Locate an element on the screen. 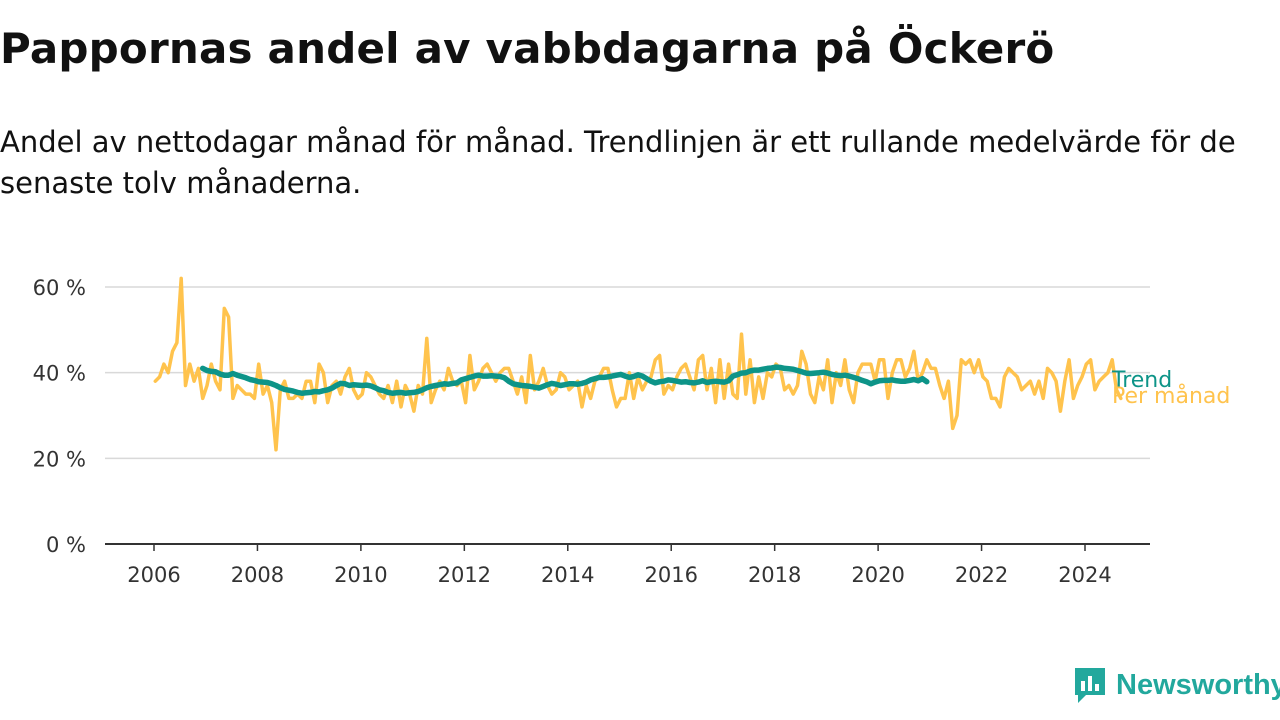 The image size is (1280, 720). series-label: Per månad is located at coordinates (1171, 396).